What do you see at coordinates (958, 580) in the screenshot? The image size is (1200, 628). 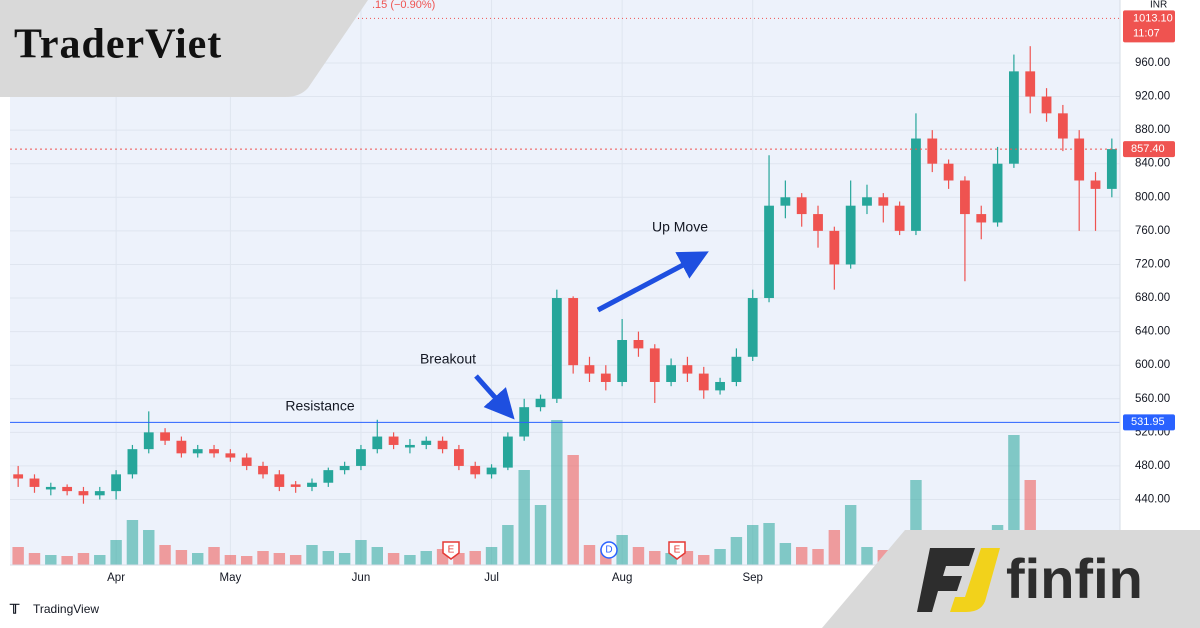 I see `partner-logo-icon` at bounding box center [958, 580].